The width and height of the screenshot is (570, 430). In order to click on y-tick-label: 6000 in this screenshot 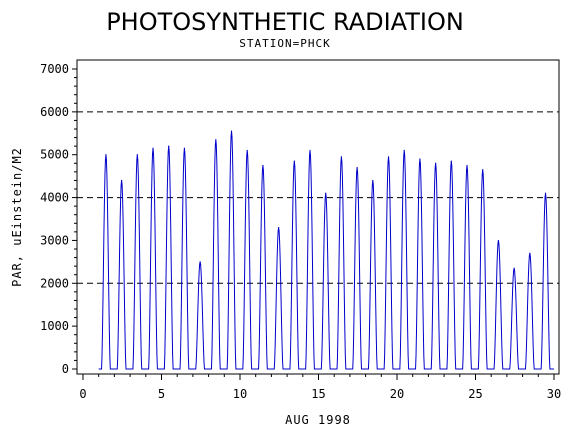, I will do `click(54, 112)`.